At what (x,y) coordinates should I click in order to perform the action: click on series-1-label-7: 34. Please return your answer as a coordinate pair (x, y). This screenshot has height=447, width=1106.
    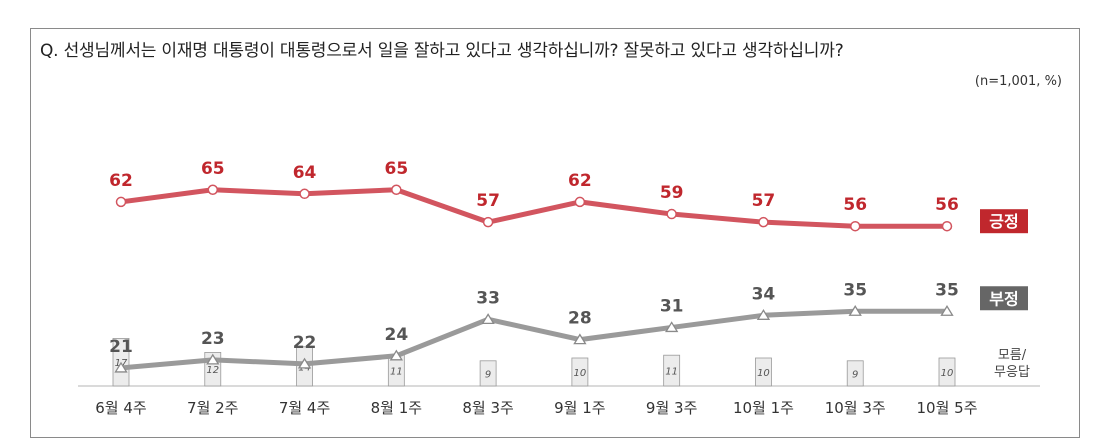
    Looking at the image, I should click on (764, 294).